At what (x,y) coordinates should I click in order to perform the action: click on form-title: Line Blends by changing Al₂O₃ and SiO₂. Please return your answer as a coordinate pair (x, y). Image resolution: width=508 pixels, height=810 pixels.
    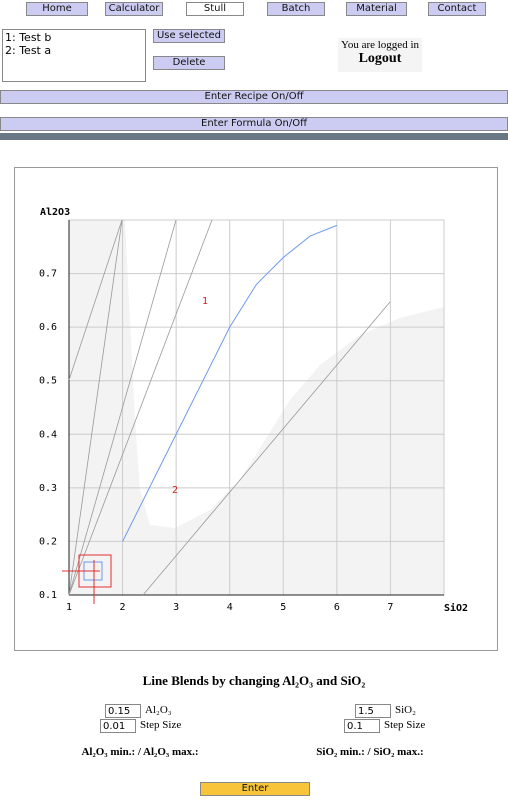
    Looking at the image, I should click on (254, 680).